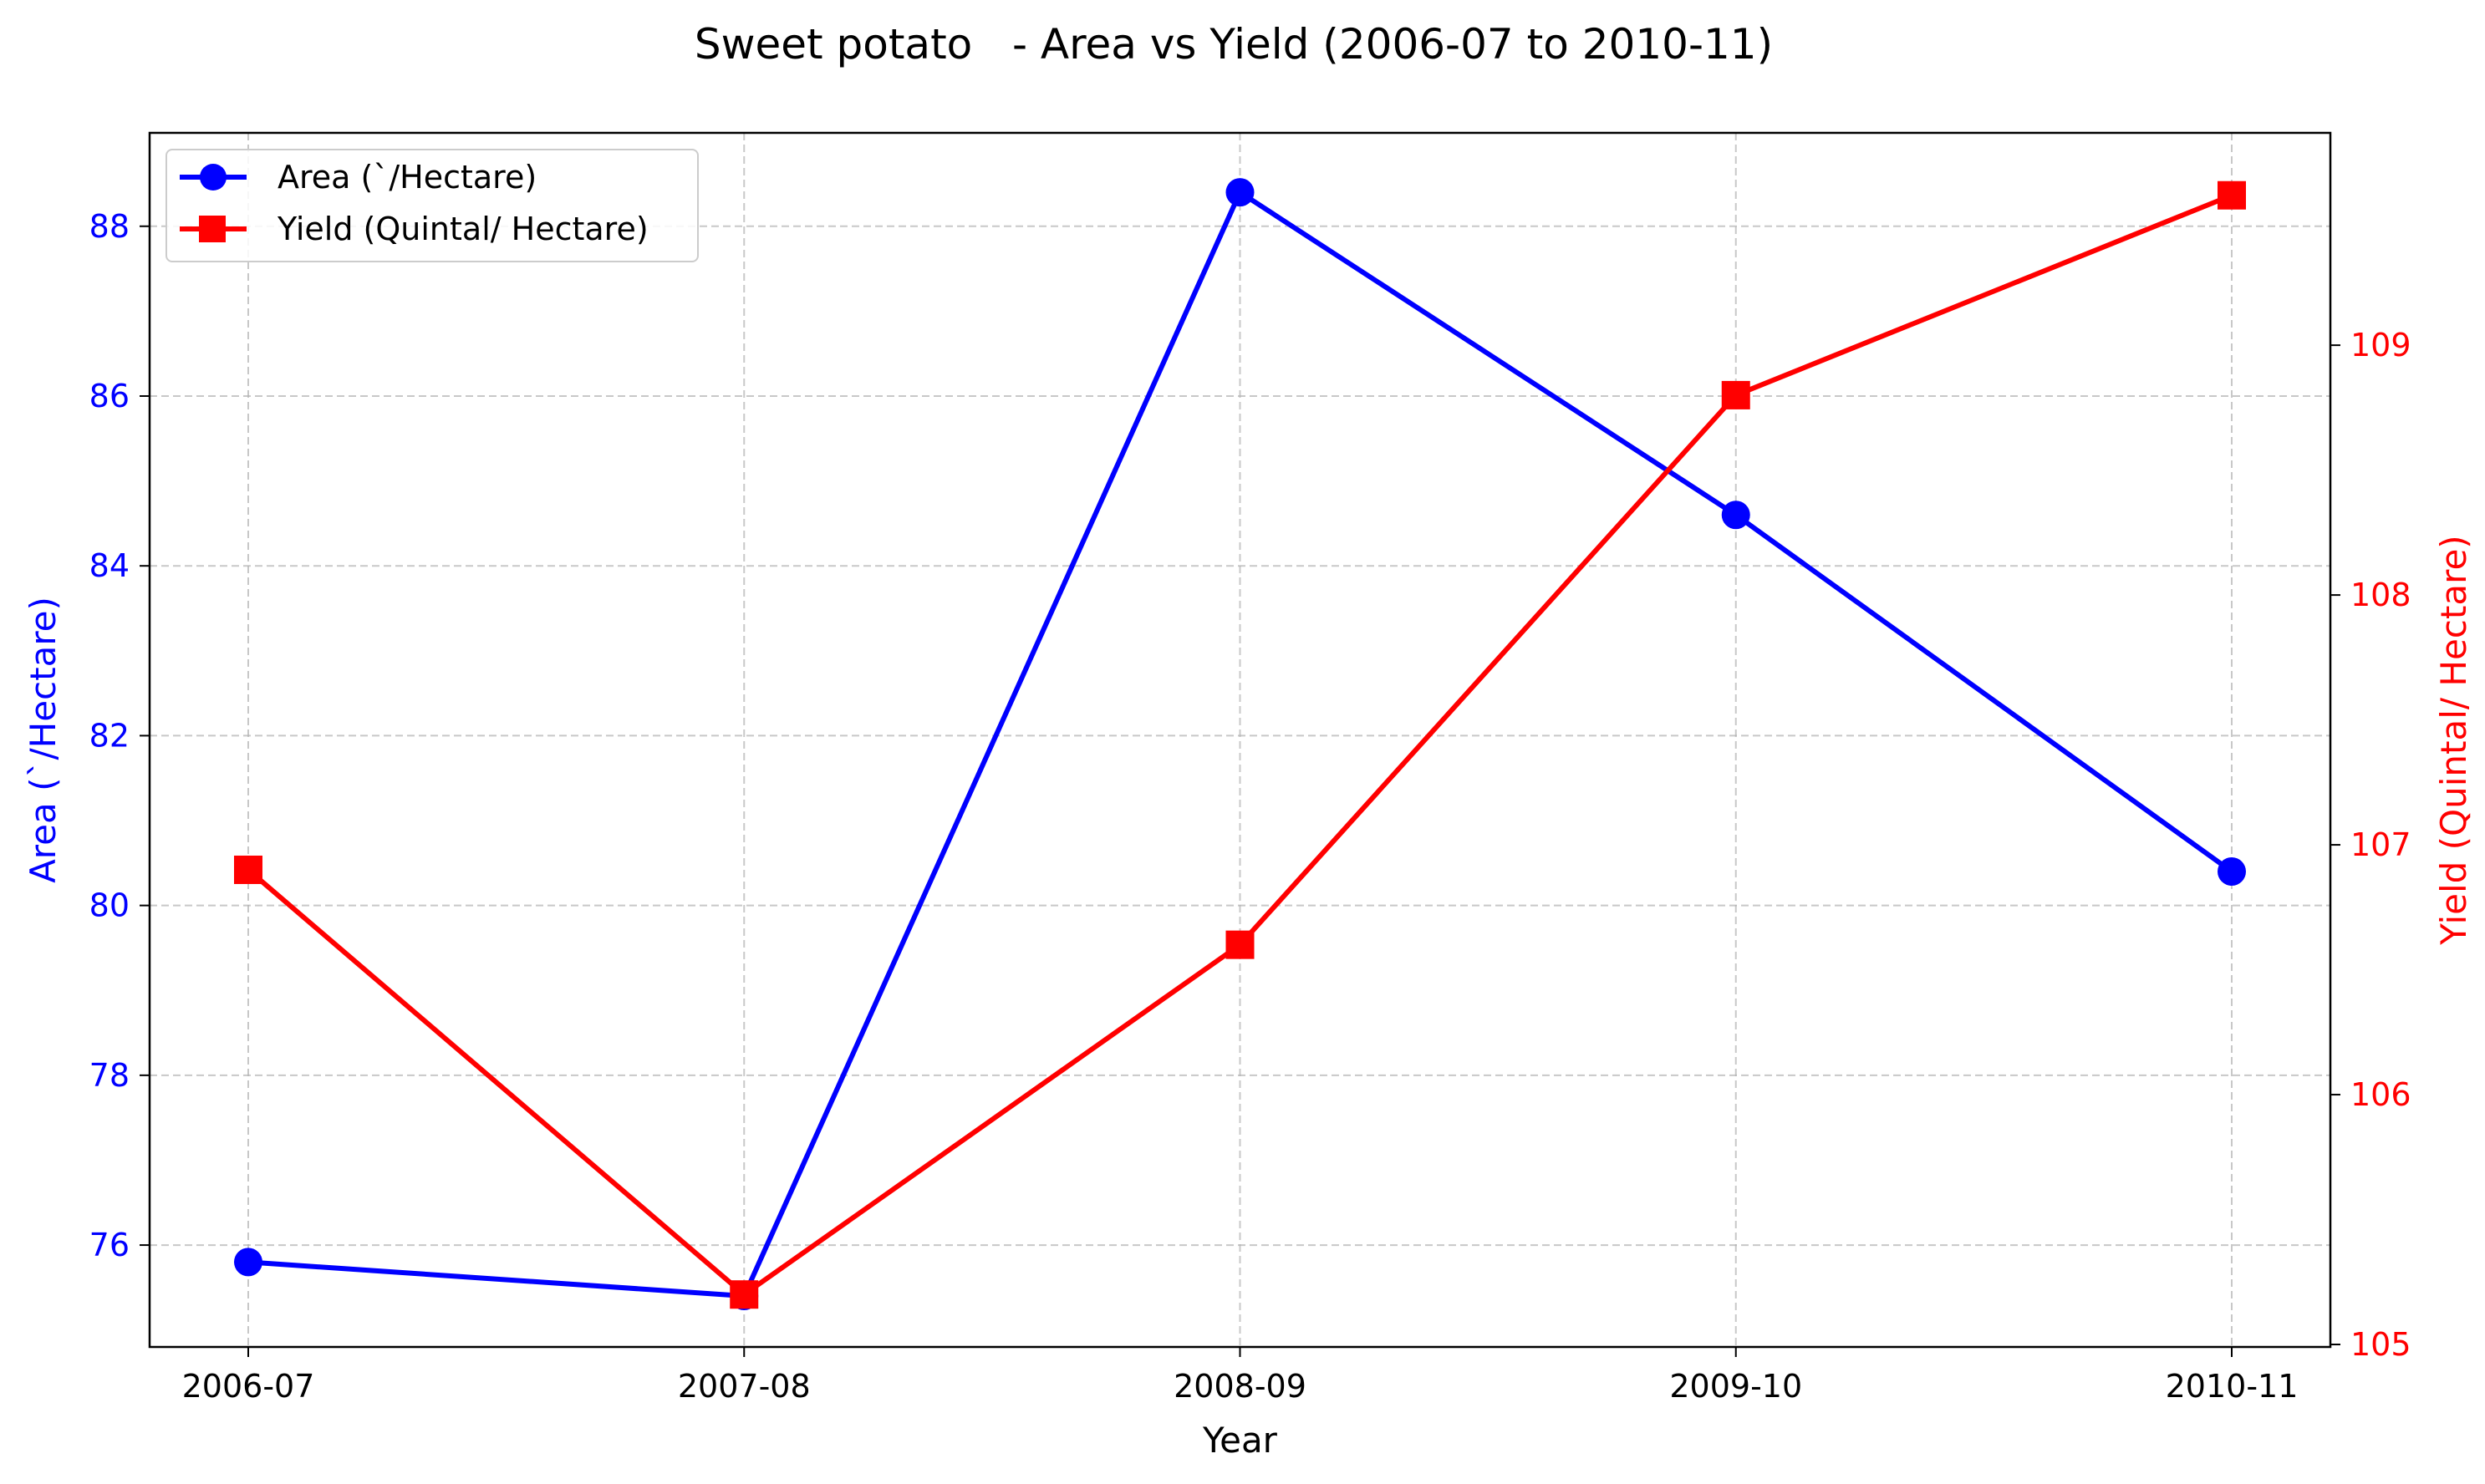  I want to click on y-left-tick-label: 76, so click(109, 1245).